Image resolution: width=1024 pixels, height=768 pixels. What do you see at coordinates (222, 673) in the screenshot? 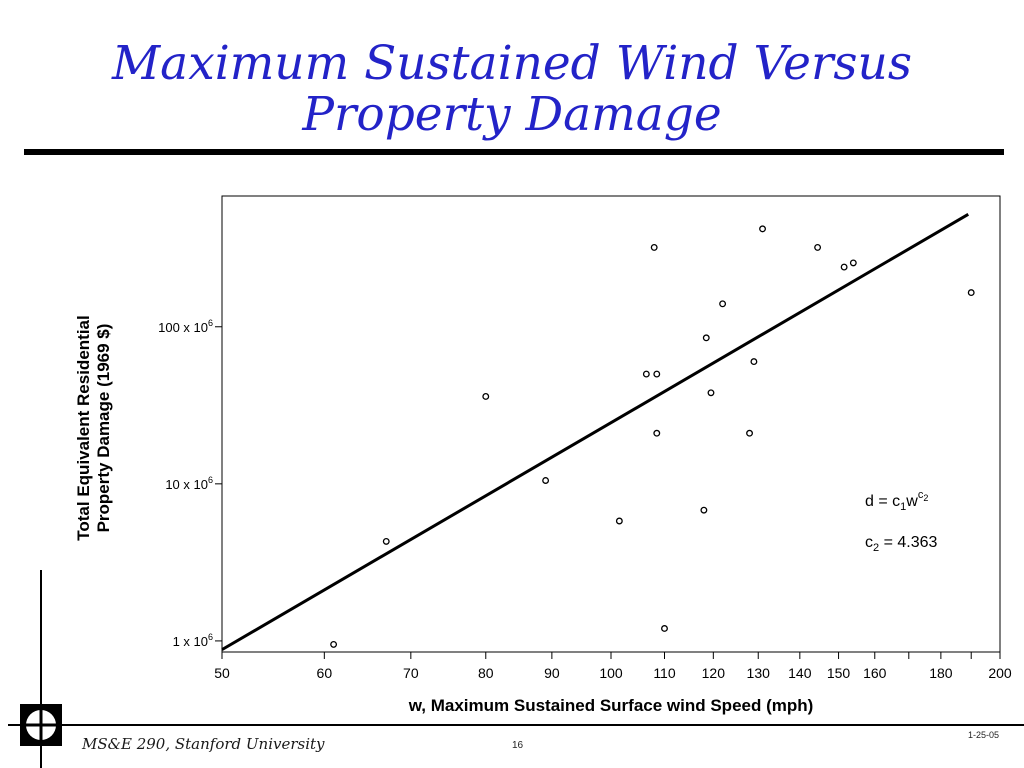
I see `x-tick-label: 50` at bounding box center [222, 673].